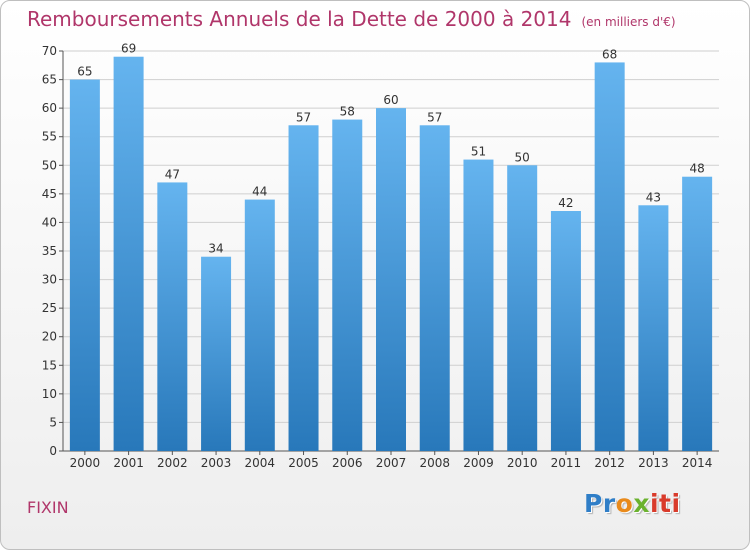 This screenshot has width=750, height=550. What do you see at coordinates (128, 463) in the screenshot?
I see `x-tick-label: 2001` at bounding box center [128, 463].